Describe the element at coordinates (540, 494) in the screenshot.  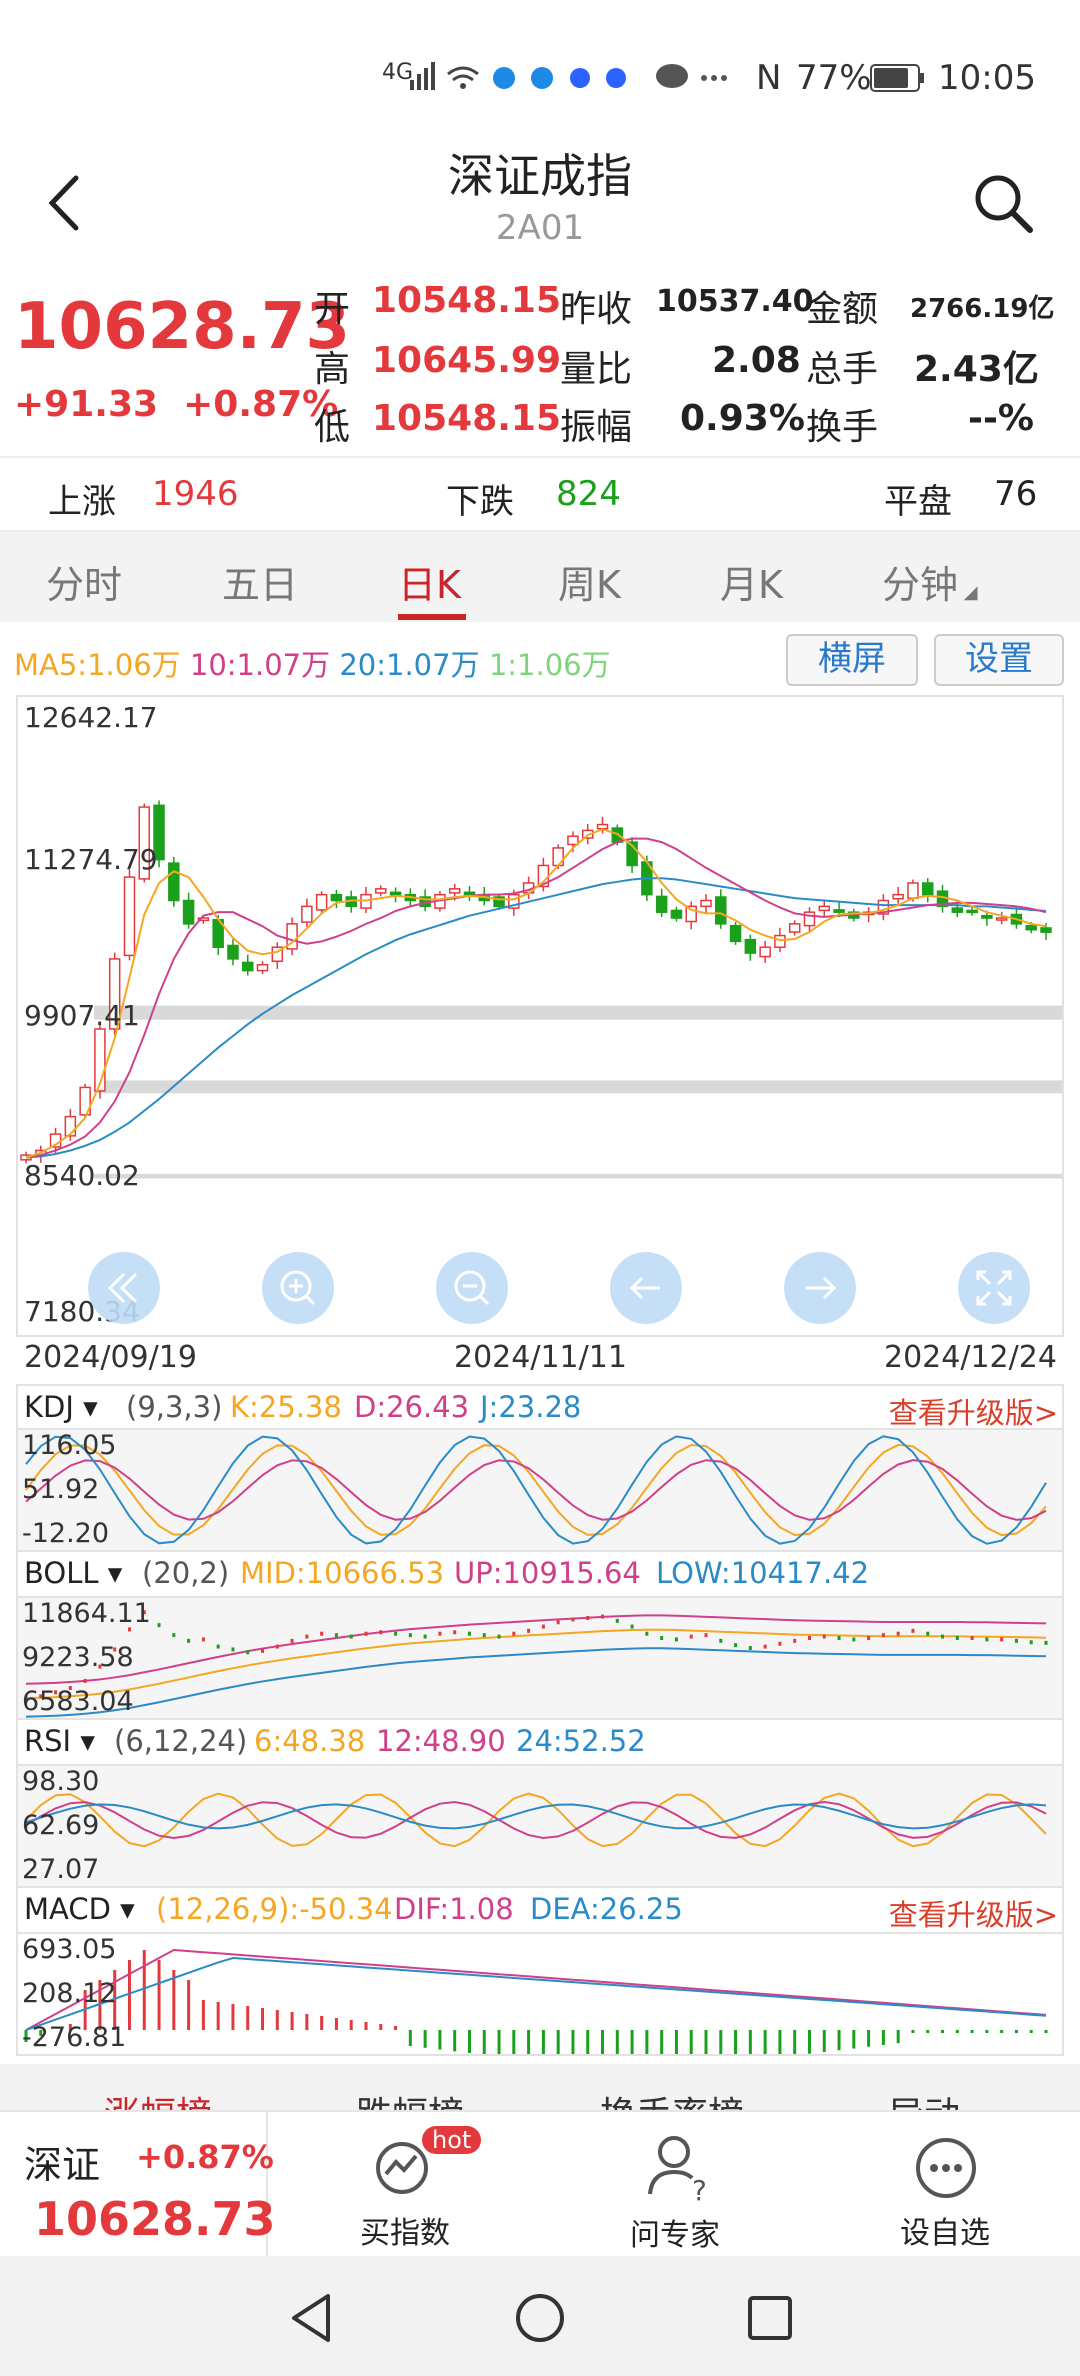
I see `market-breadth: 上涨 1946 下跌 824 平盘 76` at that location.